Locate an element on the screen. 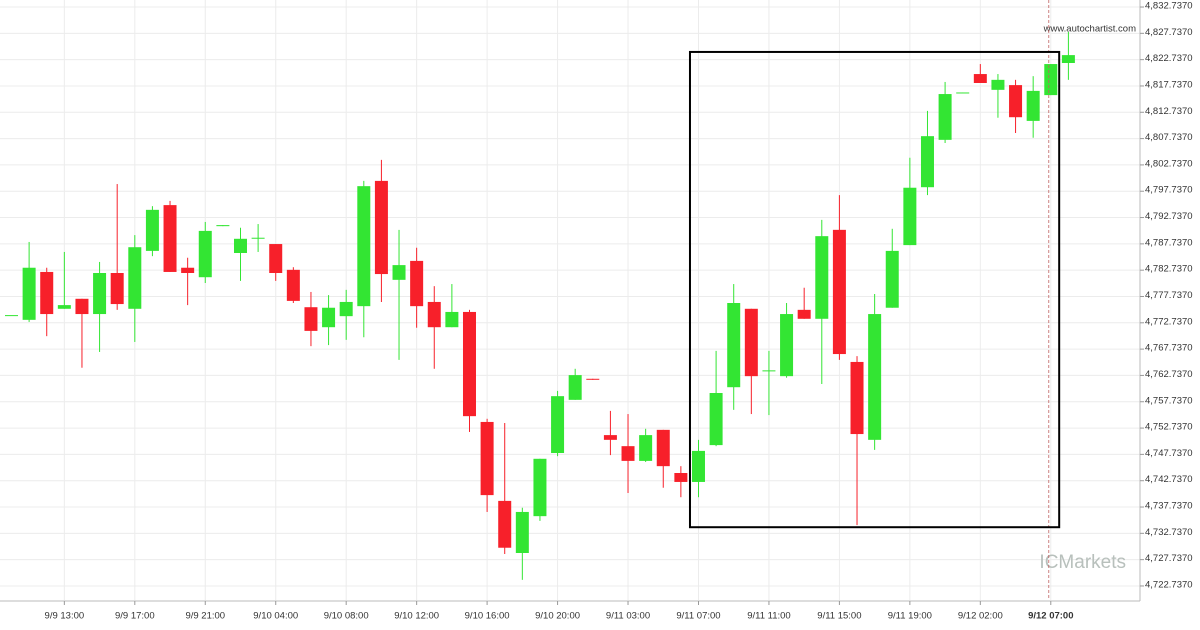  y-tick-label: 4,797.7370 is located at coordinates (1169, 190).